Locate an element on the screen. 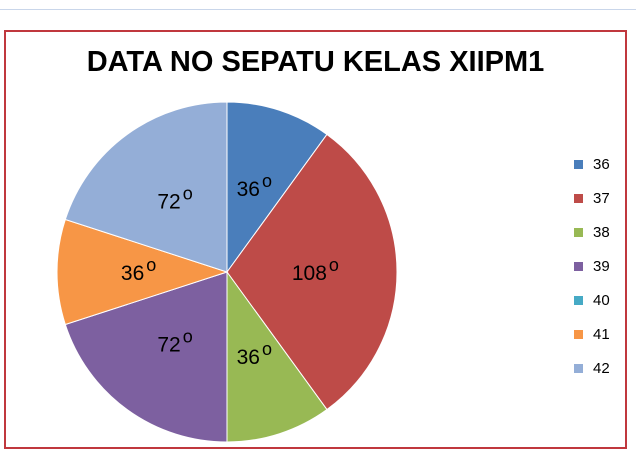 The height and width of the screenshot is (457, 636). legend-label-41: 41 is located at coordinates (601, 334).